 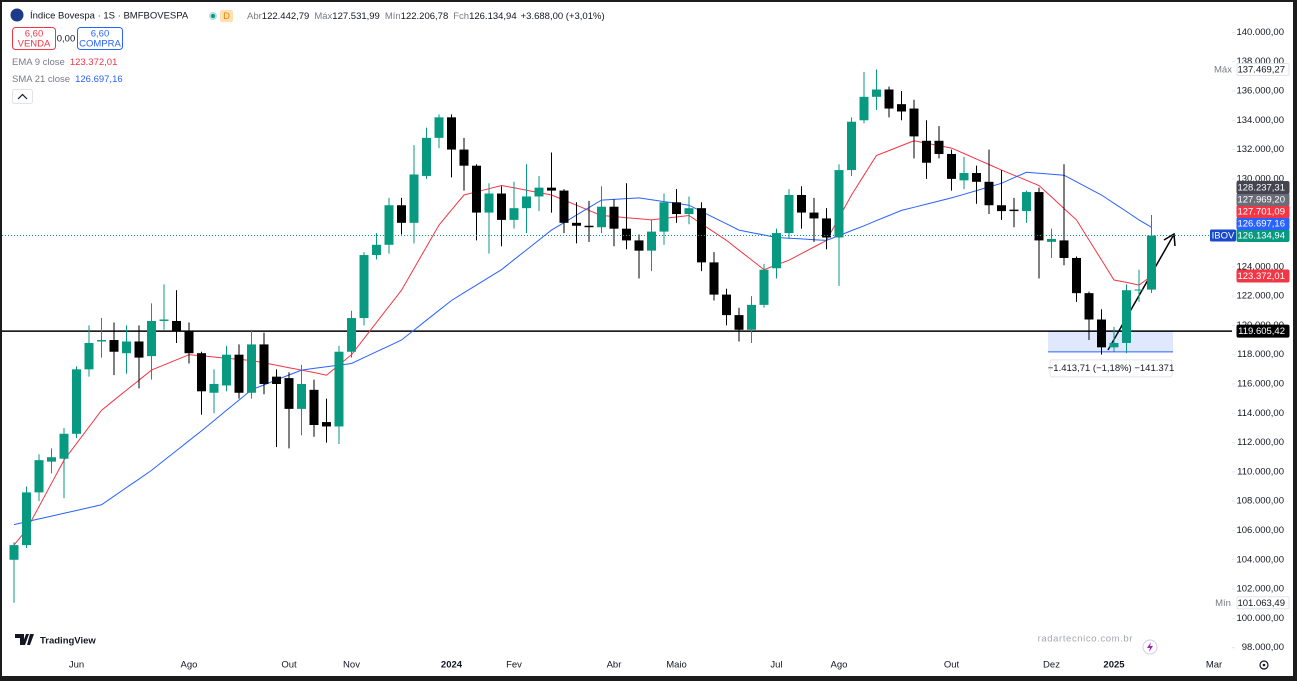 I want to click on settings-icon-core, so click(x=1264, y=665).